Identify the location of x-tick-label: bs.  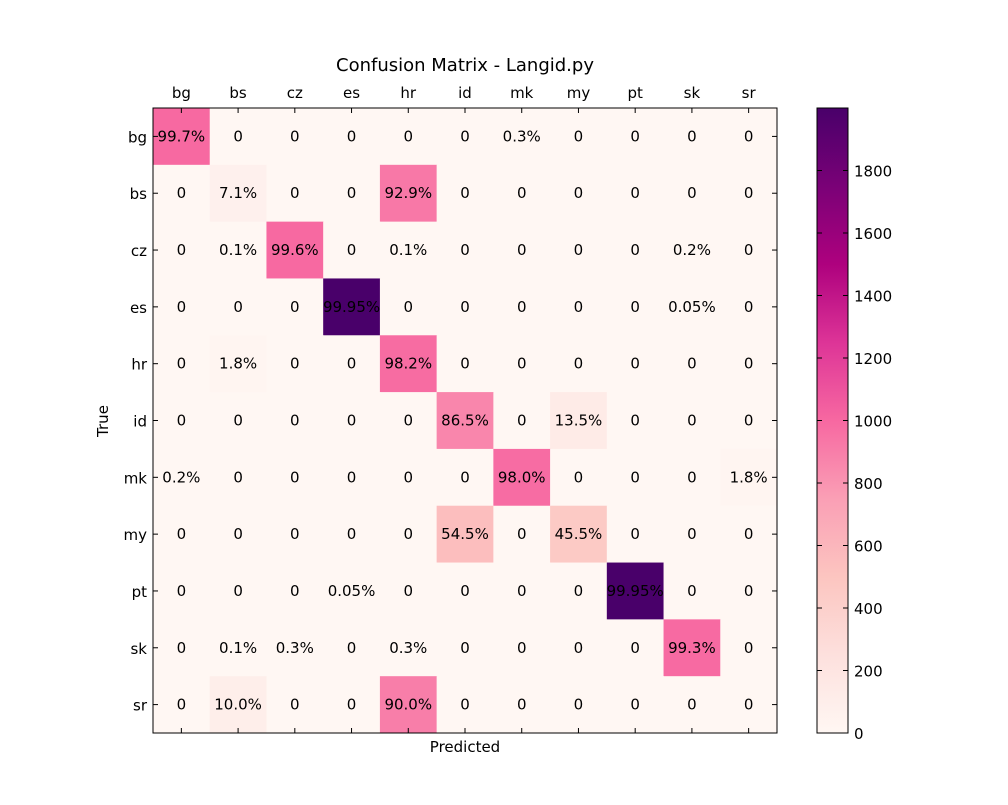
(238, 93).